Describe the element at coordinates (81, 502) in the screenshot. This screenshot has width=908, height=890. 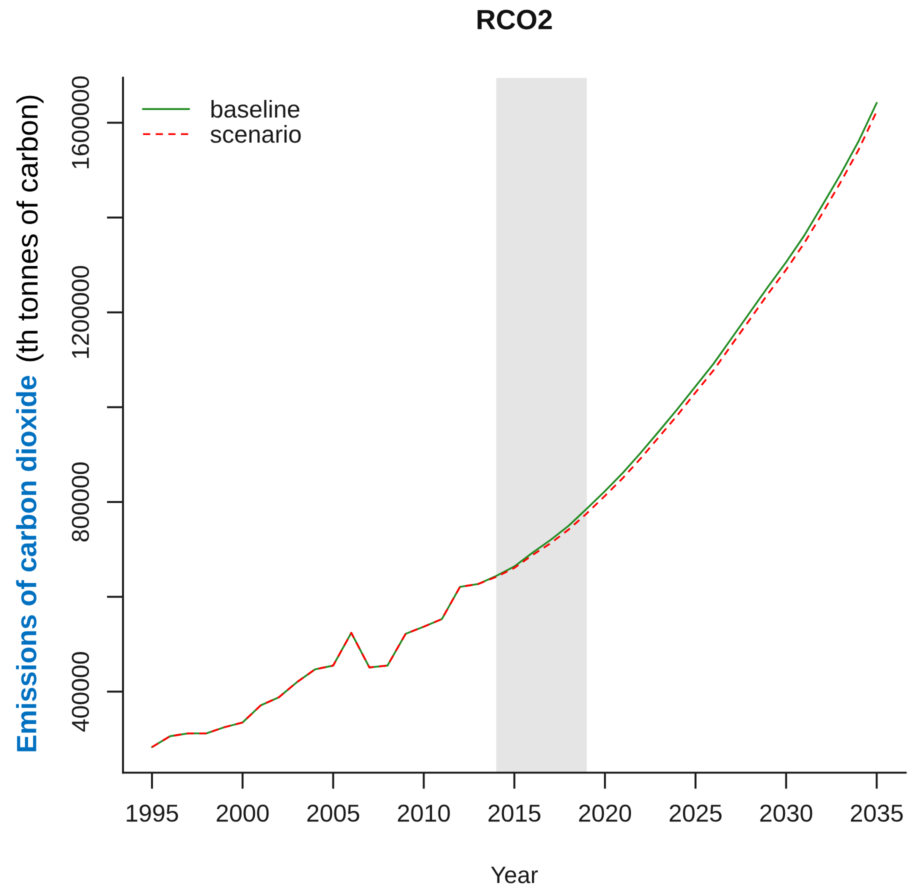
I see `y-tick-label: 800000` at that location.